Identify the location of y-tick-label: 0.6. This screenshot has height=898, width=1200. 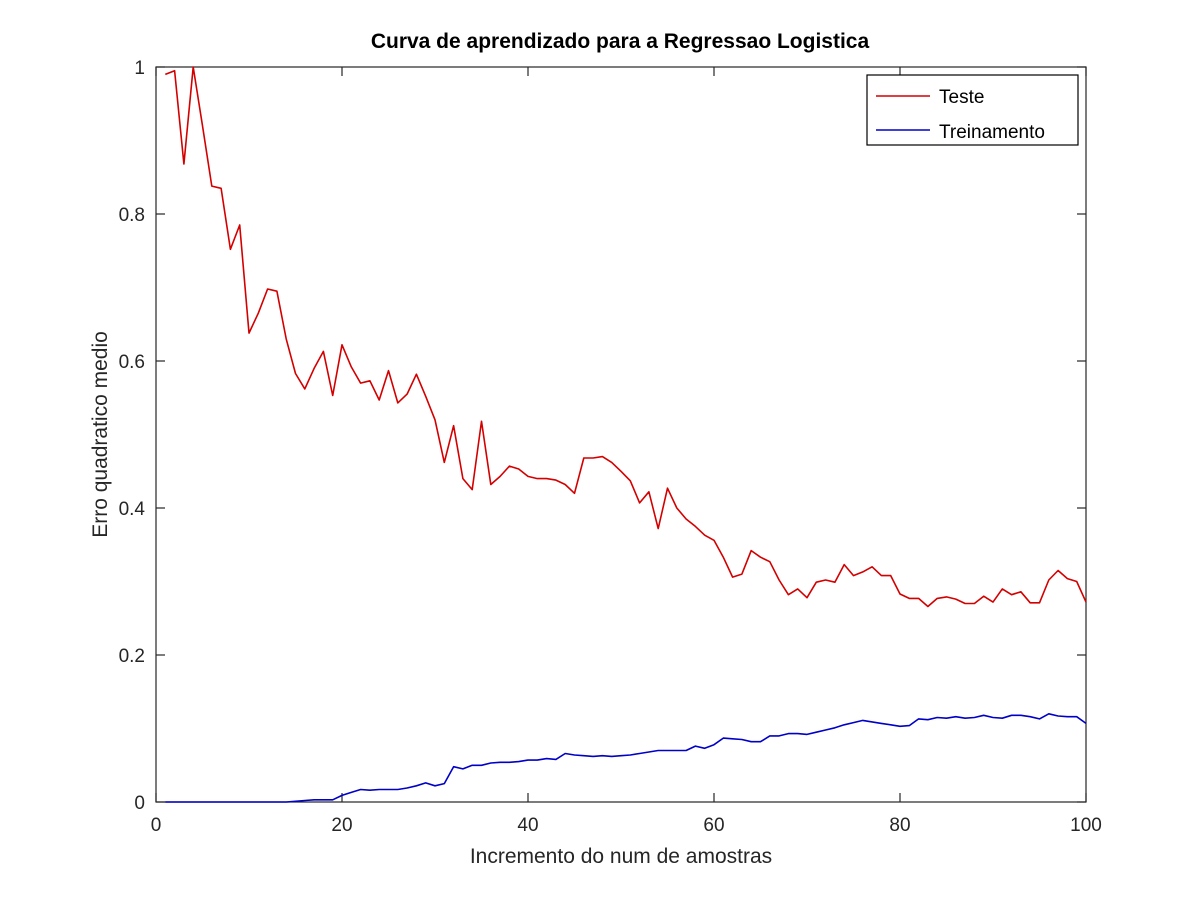
(132, 362).